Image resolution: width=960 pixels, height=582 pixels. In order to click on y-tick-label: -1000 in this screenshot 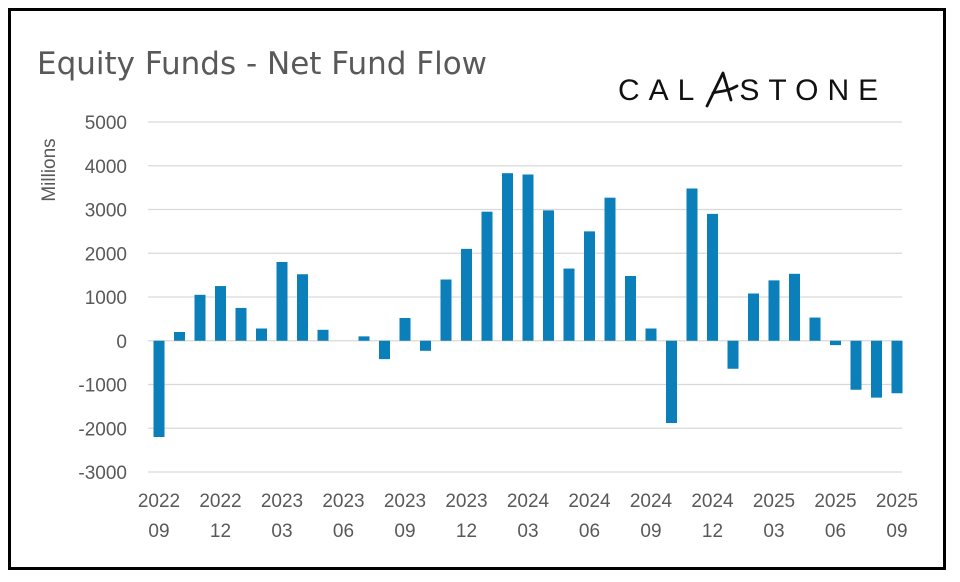, I will do `click(102, 386)`.